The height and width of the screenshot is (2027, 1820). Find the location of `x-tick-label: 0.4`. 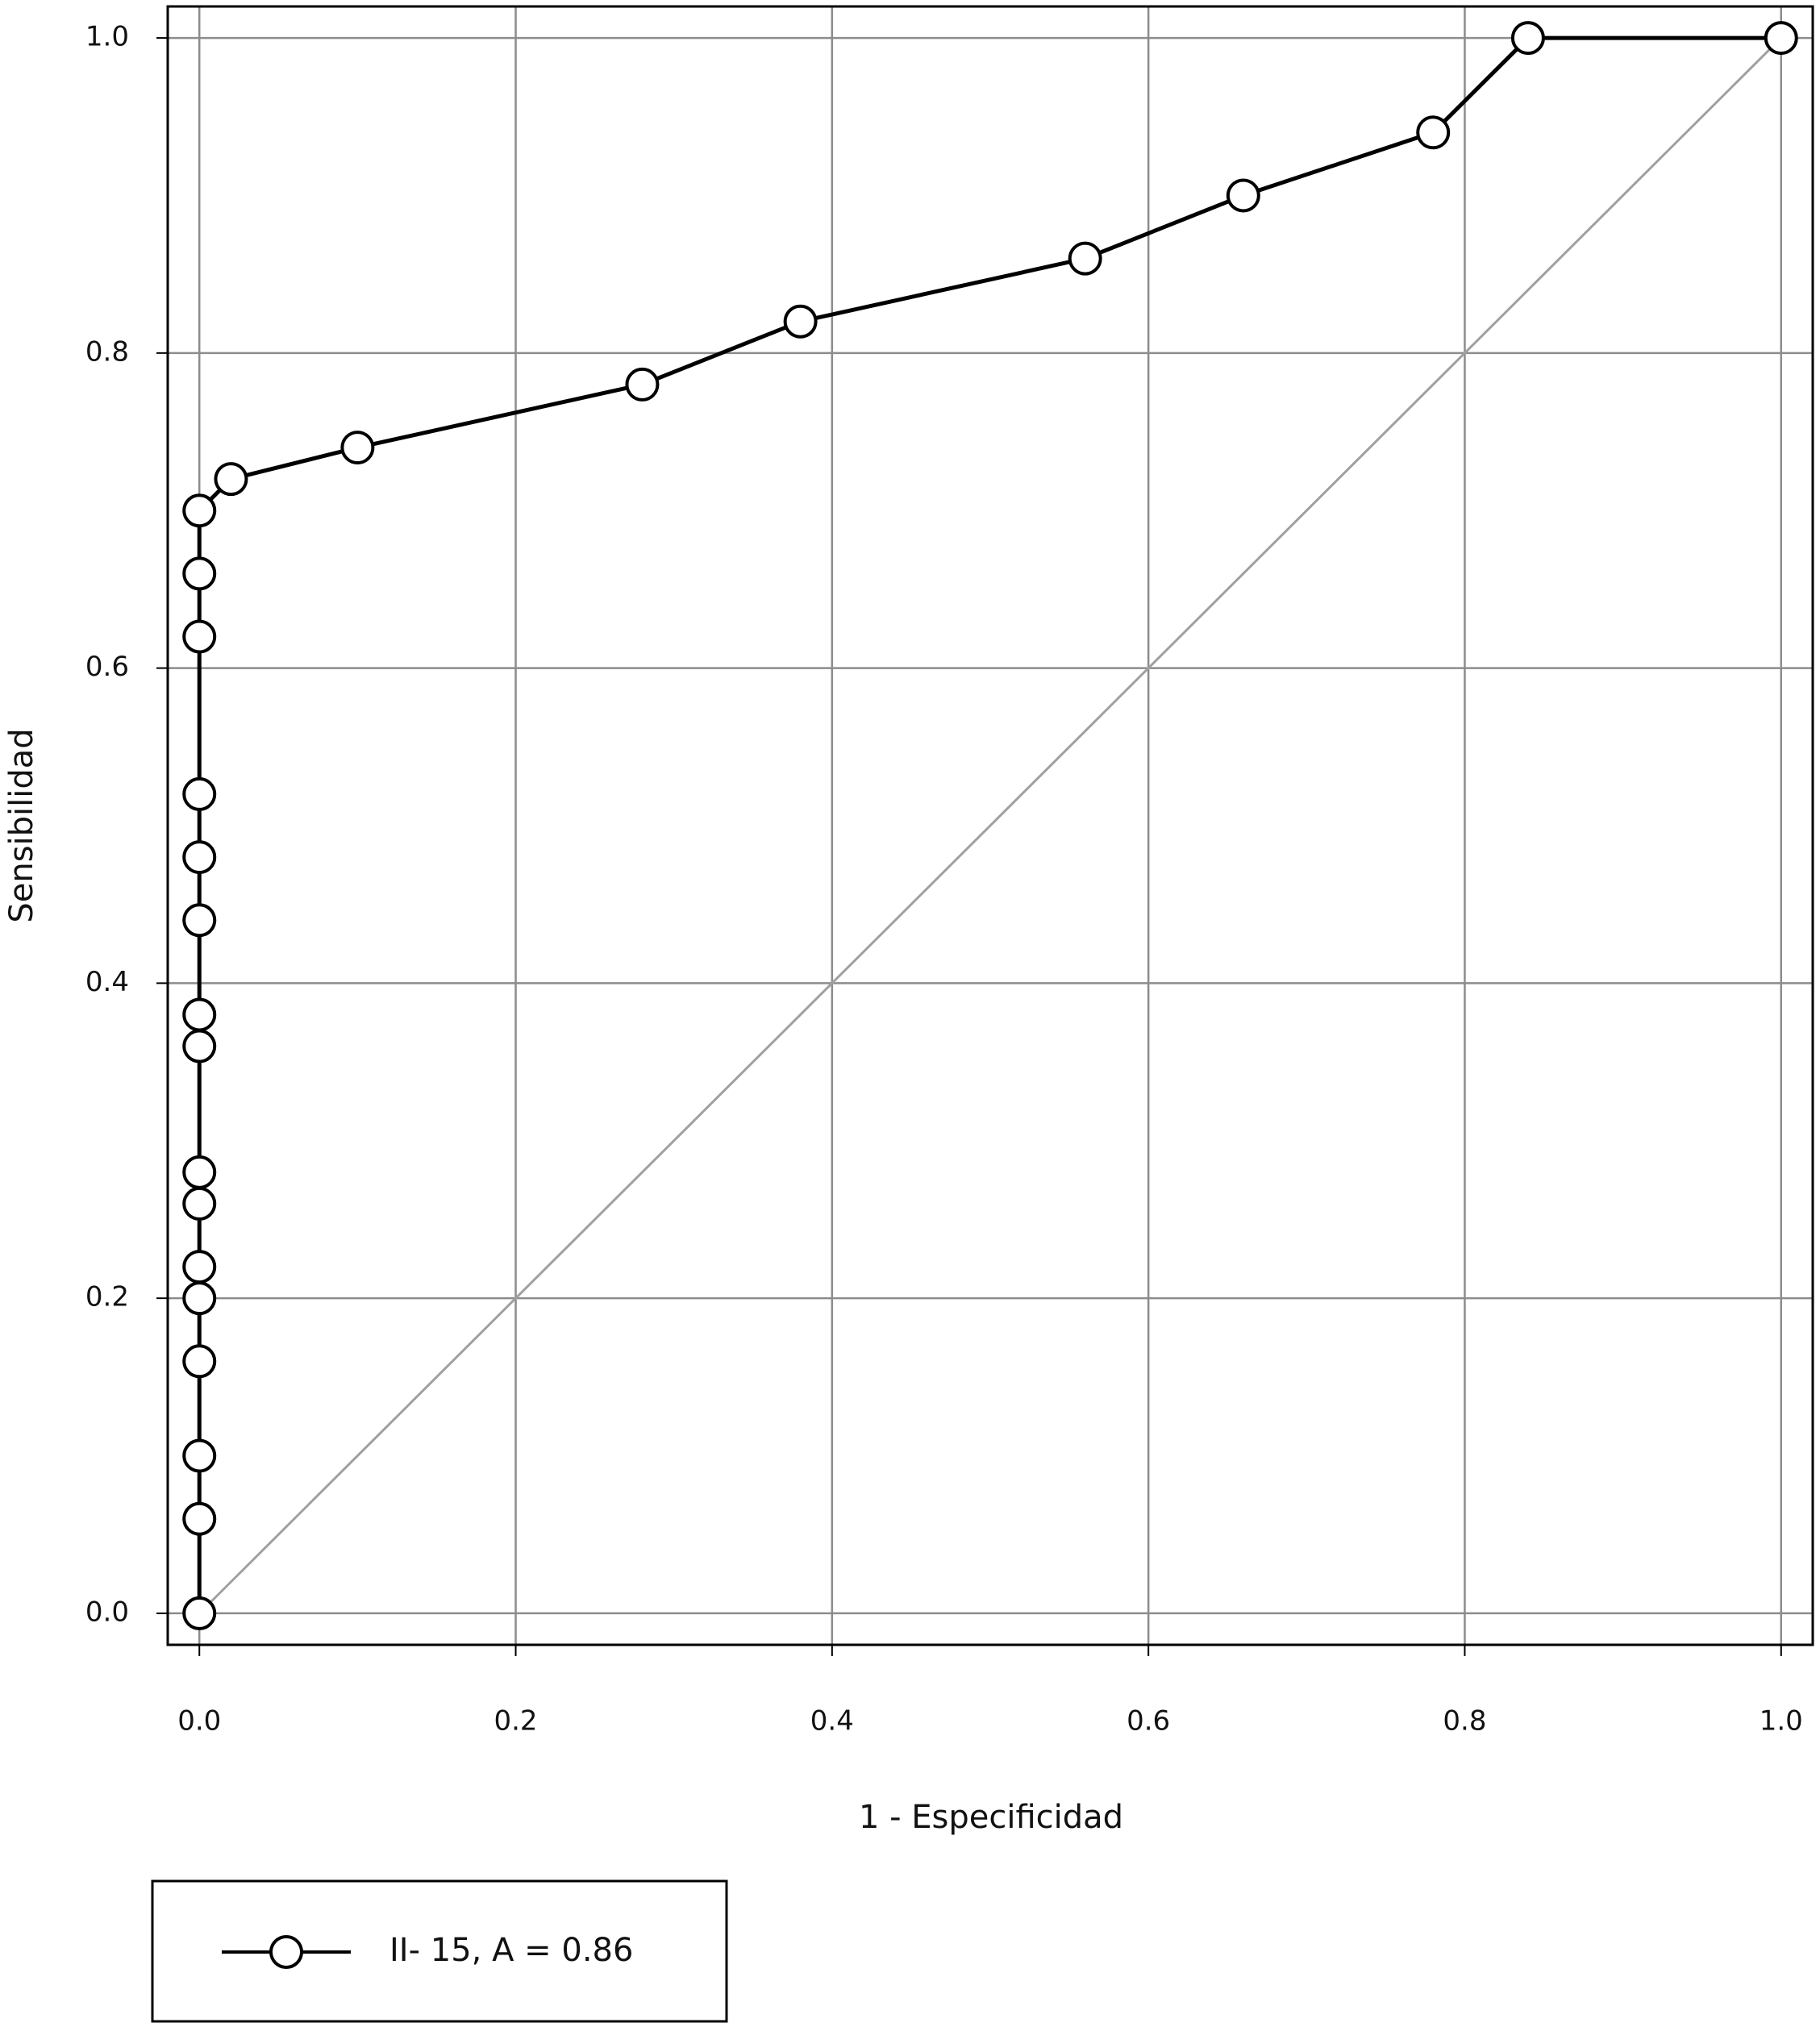

x-tick-label: 0.4 is located at coordinates (832, 1721).